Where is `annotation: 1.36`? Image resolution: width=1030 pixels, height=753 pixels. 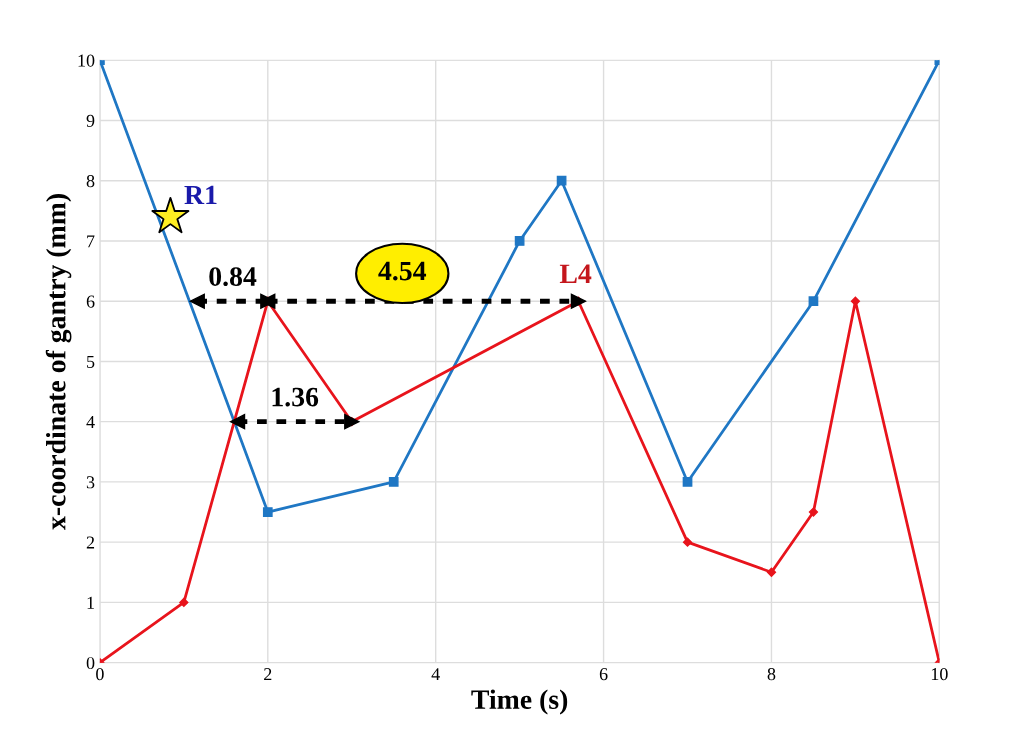 annotation: 1.36 is located at coordinates (295, 397).